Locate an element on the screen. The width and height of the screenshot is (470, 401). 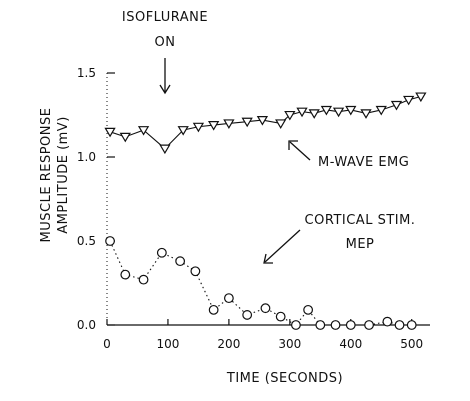
annotation-cortical-line1: CORTICAL STIM. is located at coordinates (360, 220).